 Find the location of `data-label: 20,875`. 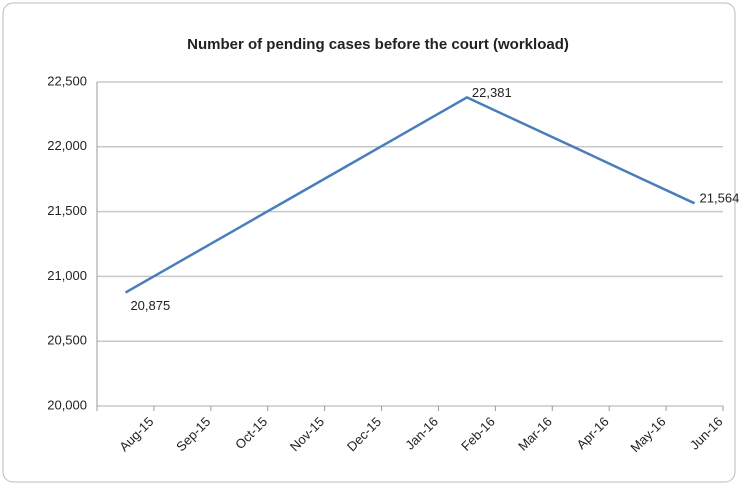

data-label: 20,875 is located at coordinates (150, 305).